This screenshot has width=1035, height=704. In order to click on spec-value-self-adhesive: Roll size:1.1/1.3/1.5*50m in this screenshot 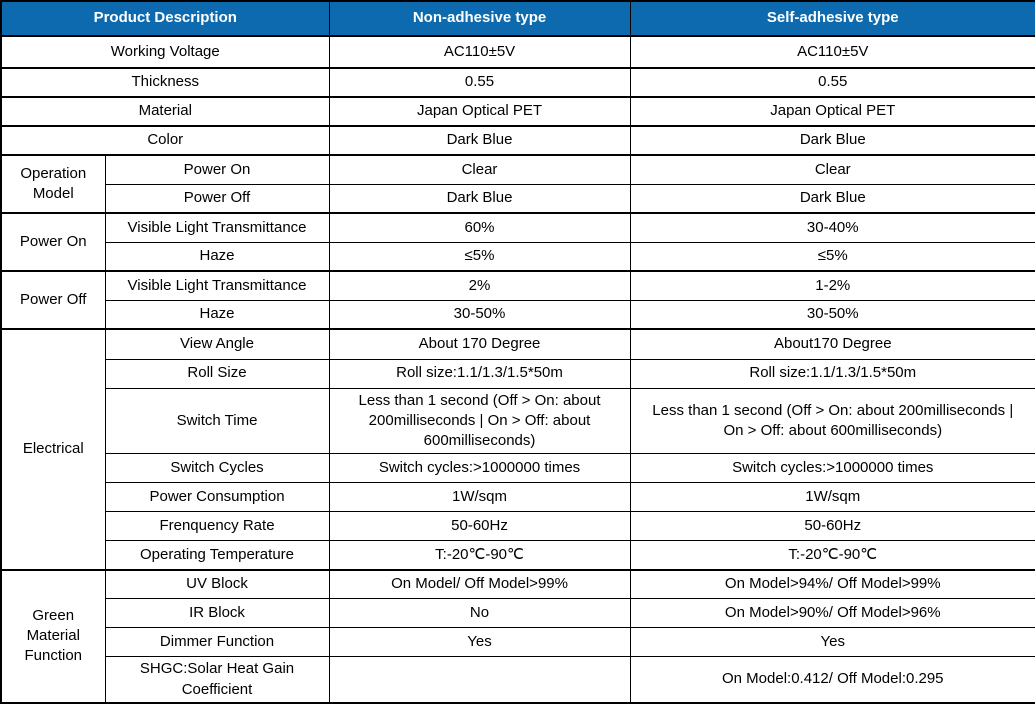, I will do `click(832, 373)`.